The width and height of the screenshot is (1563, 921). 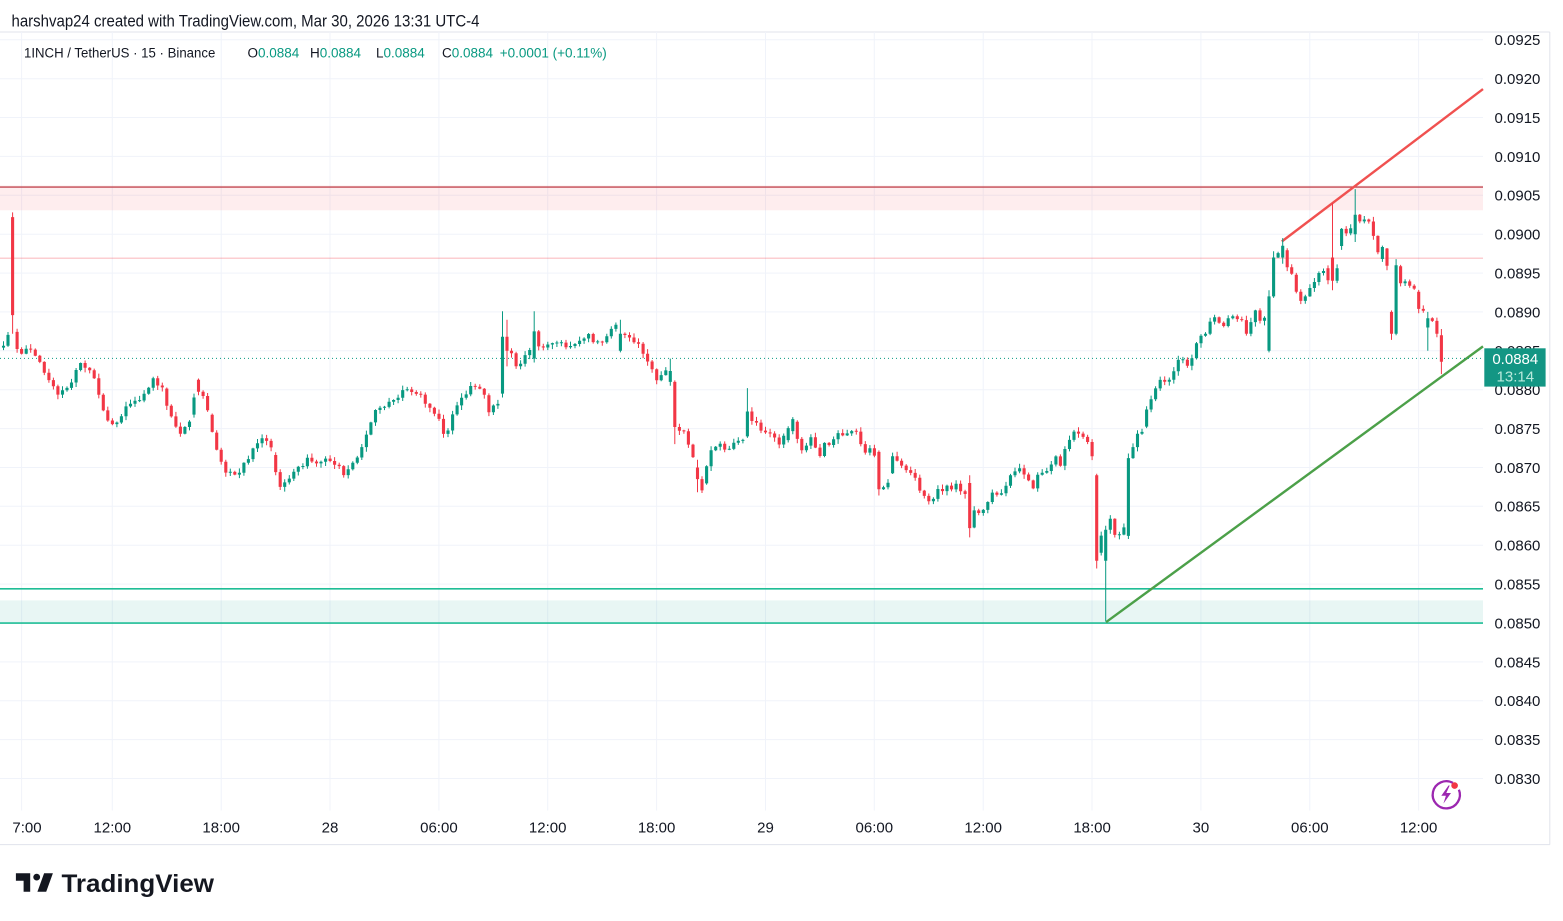 What do you see at coordinates (274, 53) in the screenshot?
I see `svg-text: O0.0884` at bounding box center [274, 53].